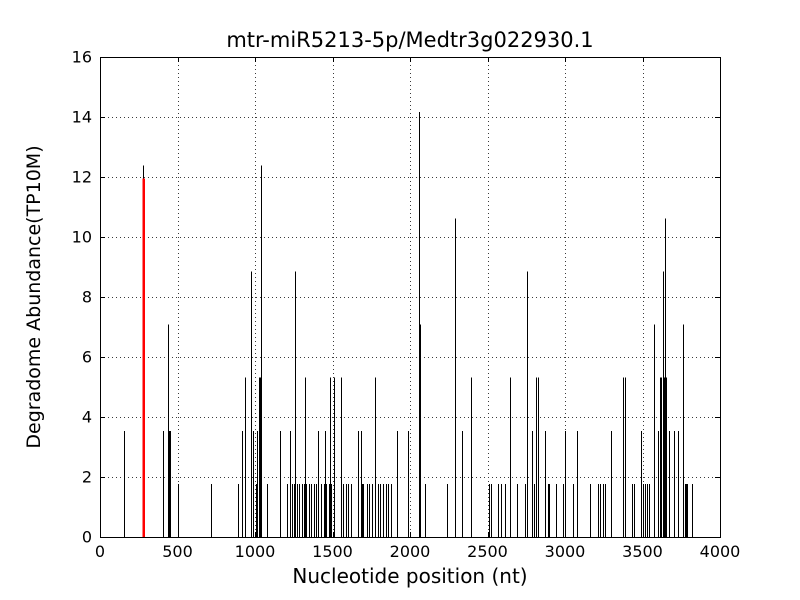 The width and height of the screenshot is (800, 600). Describe the element at coordinates (332, 551) in the screenshot. I see `x-tick-label: 1500` at that location.